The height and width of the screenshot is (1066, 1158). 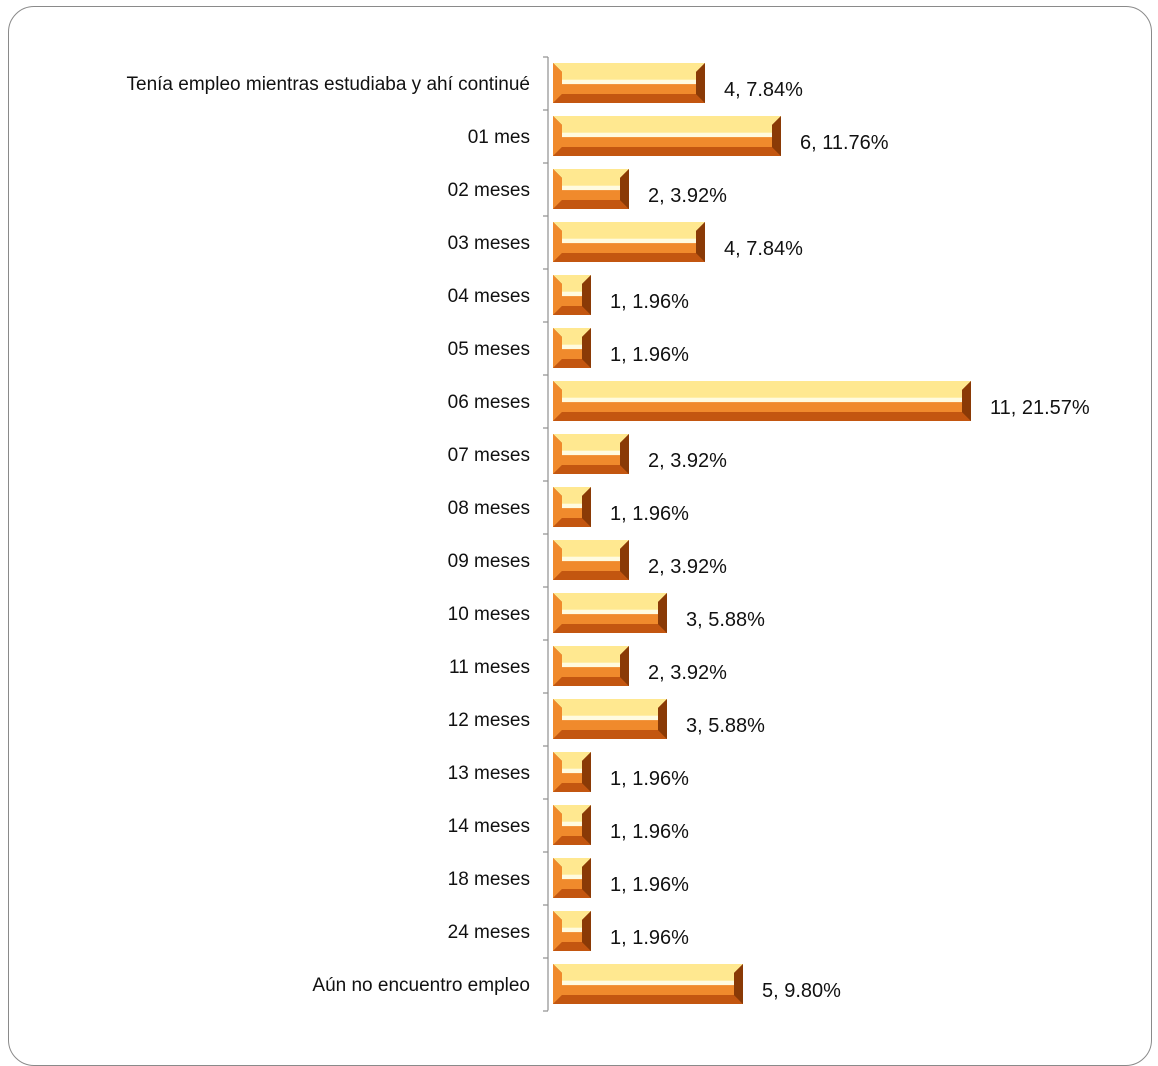 What do you see at coordinates (489, 296) in the screenshot?
I see `category-label: 04 meses` at bounding box center [489, 296].